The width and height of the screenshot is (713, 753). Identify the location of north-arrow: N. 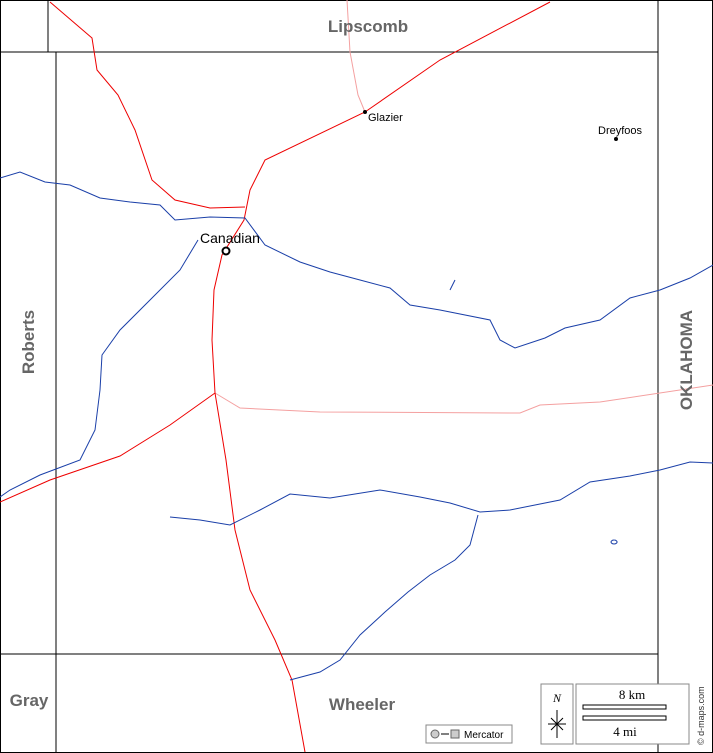
(557, 698).